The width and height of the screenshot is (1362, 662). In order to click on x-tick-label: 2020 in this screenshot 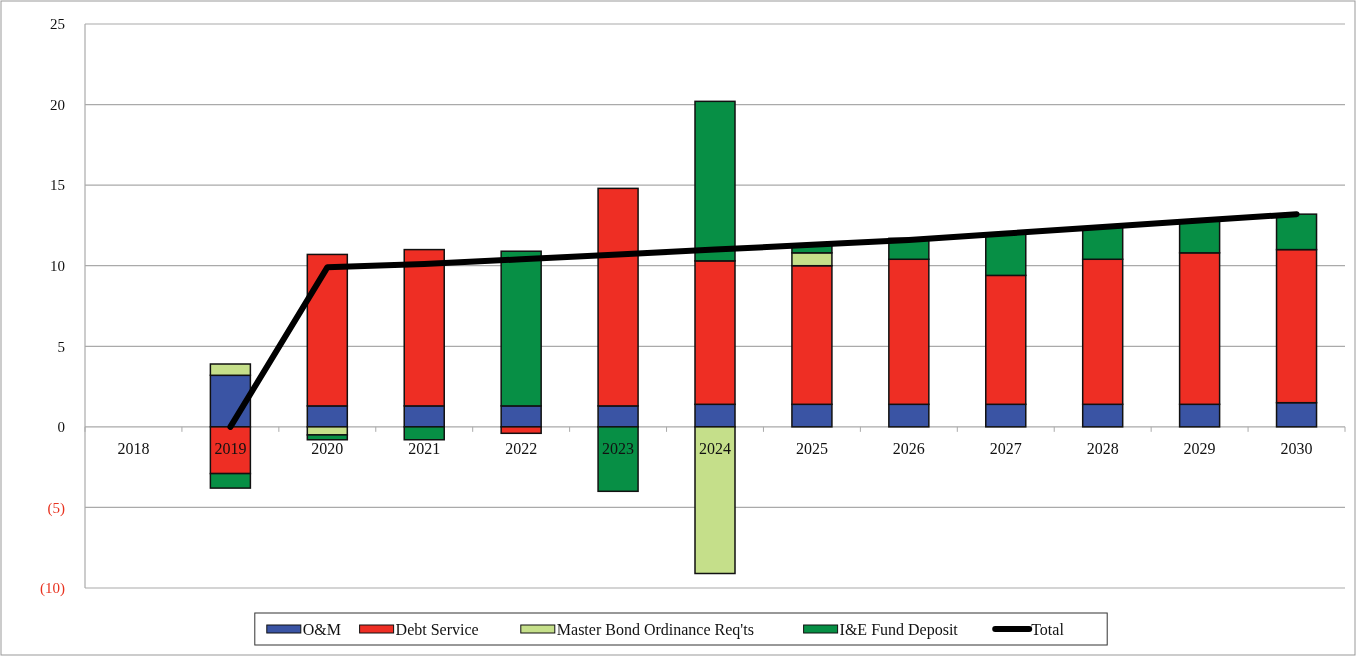, I will do `click(327, 448)`.